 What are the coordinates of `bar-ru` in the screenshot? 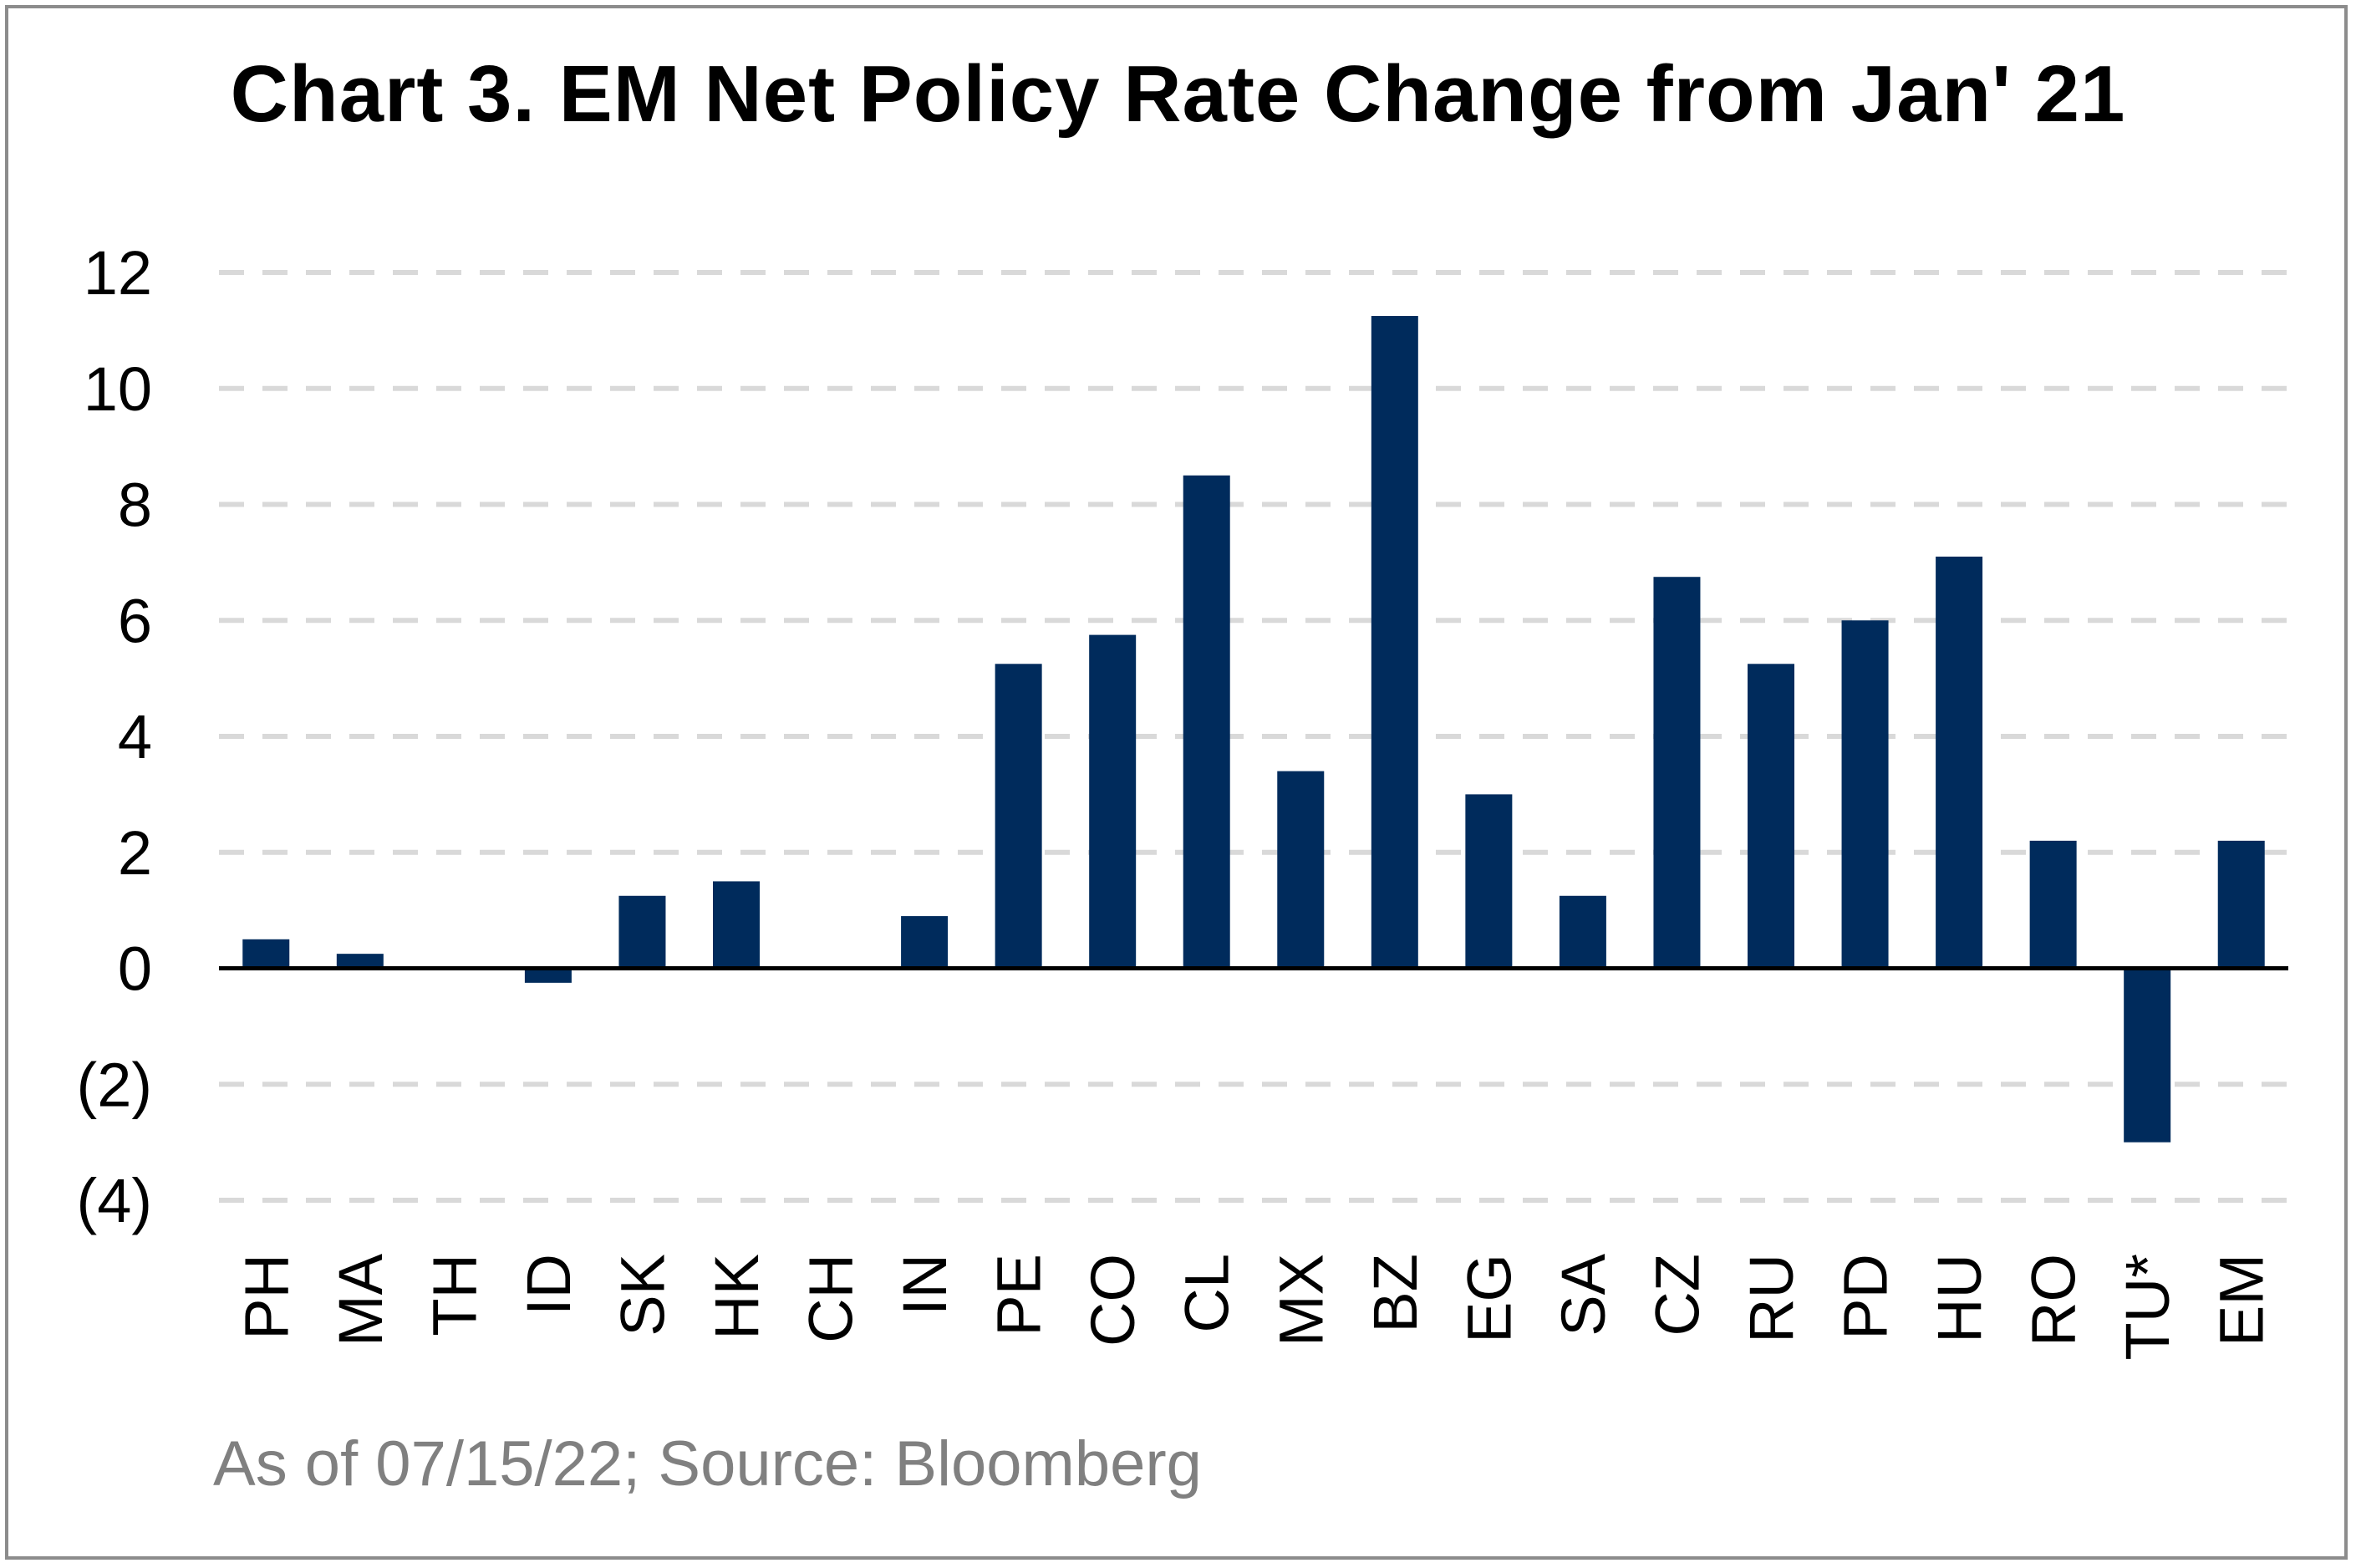 It's located at (1771, 816).